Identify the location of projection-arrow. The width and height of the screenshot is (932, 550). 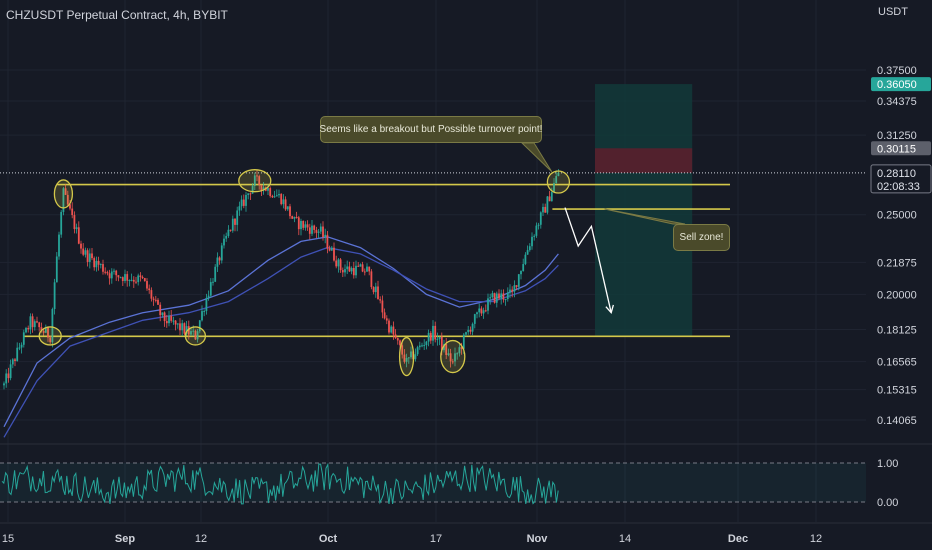
(589, 260).